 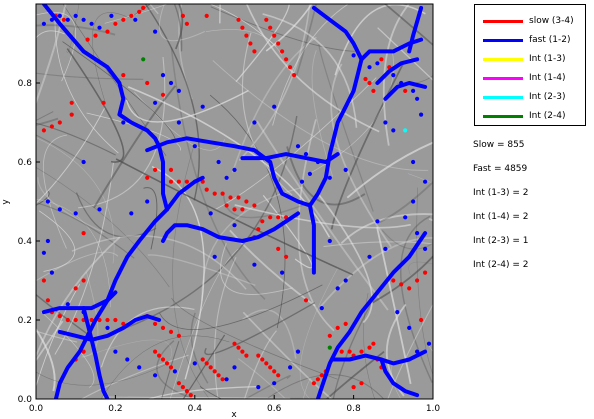 What do you see at coordinates (274, 409) in the screenshot?
I see `x-tick-label: 0.6` at bounding box center [274, 409].